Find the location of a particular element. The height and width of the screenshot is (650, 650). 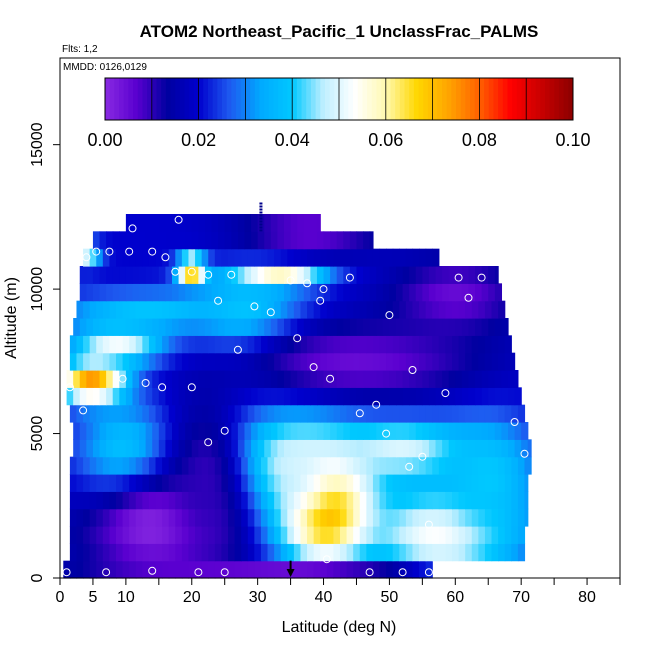

x-axis-title: Latitude (deg N) is located at coordinates (339, 627).